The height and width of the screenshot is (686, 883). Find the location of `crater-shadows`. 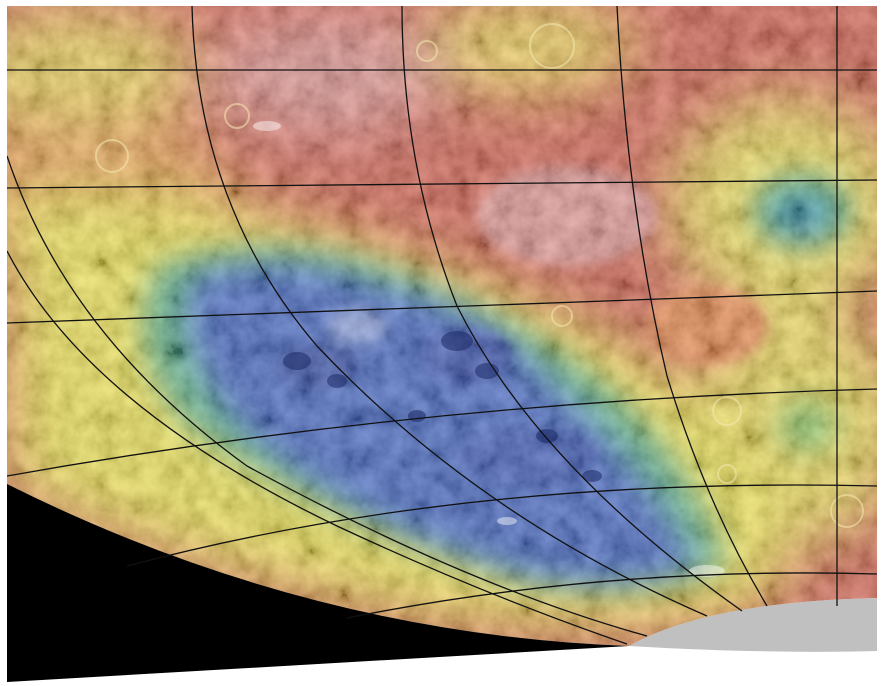

crater-shadows is located at coordinates (442, 406).